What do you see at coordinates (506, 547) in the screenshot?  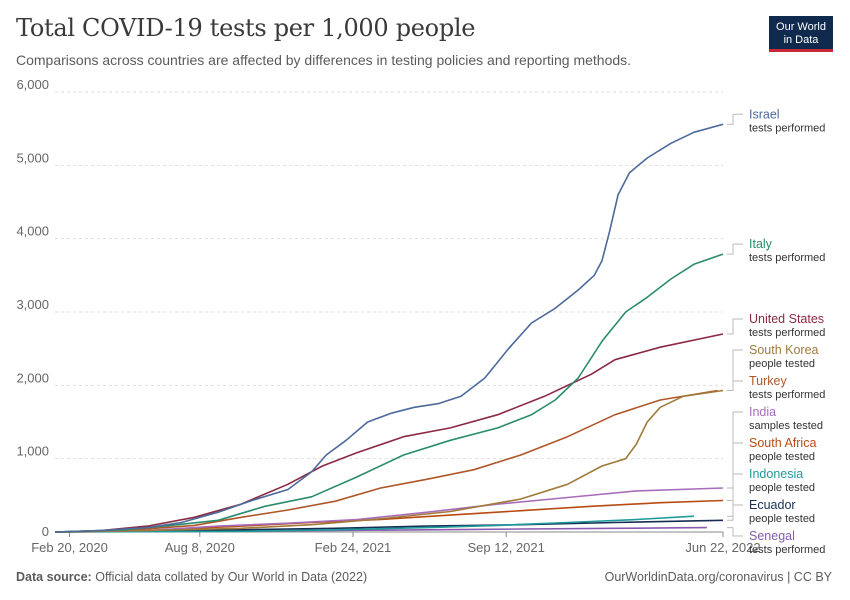 I see `x-tick-label: Sep 12, 2021` at bounding box center [506, 547].